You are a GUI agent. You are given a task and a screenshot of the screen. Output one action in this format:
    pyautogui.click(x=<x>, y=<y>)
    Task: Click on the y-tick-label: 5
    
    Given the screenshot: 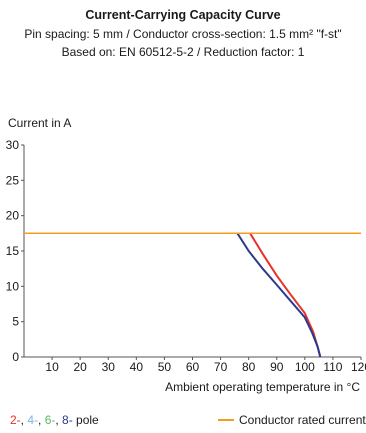 What is the action you would take?
    pyautogui.click(x=15, y=322)
    